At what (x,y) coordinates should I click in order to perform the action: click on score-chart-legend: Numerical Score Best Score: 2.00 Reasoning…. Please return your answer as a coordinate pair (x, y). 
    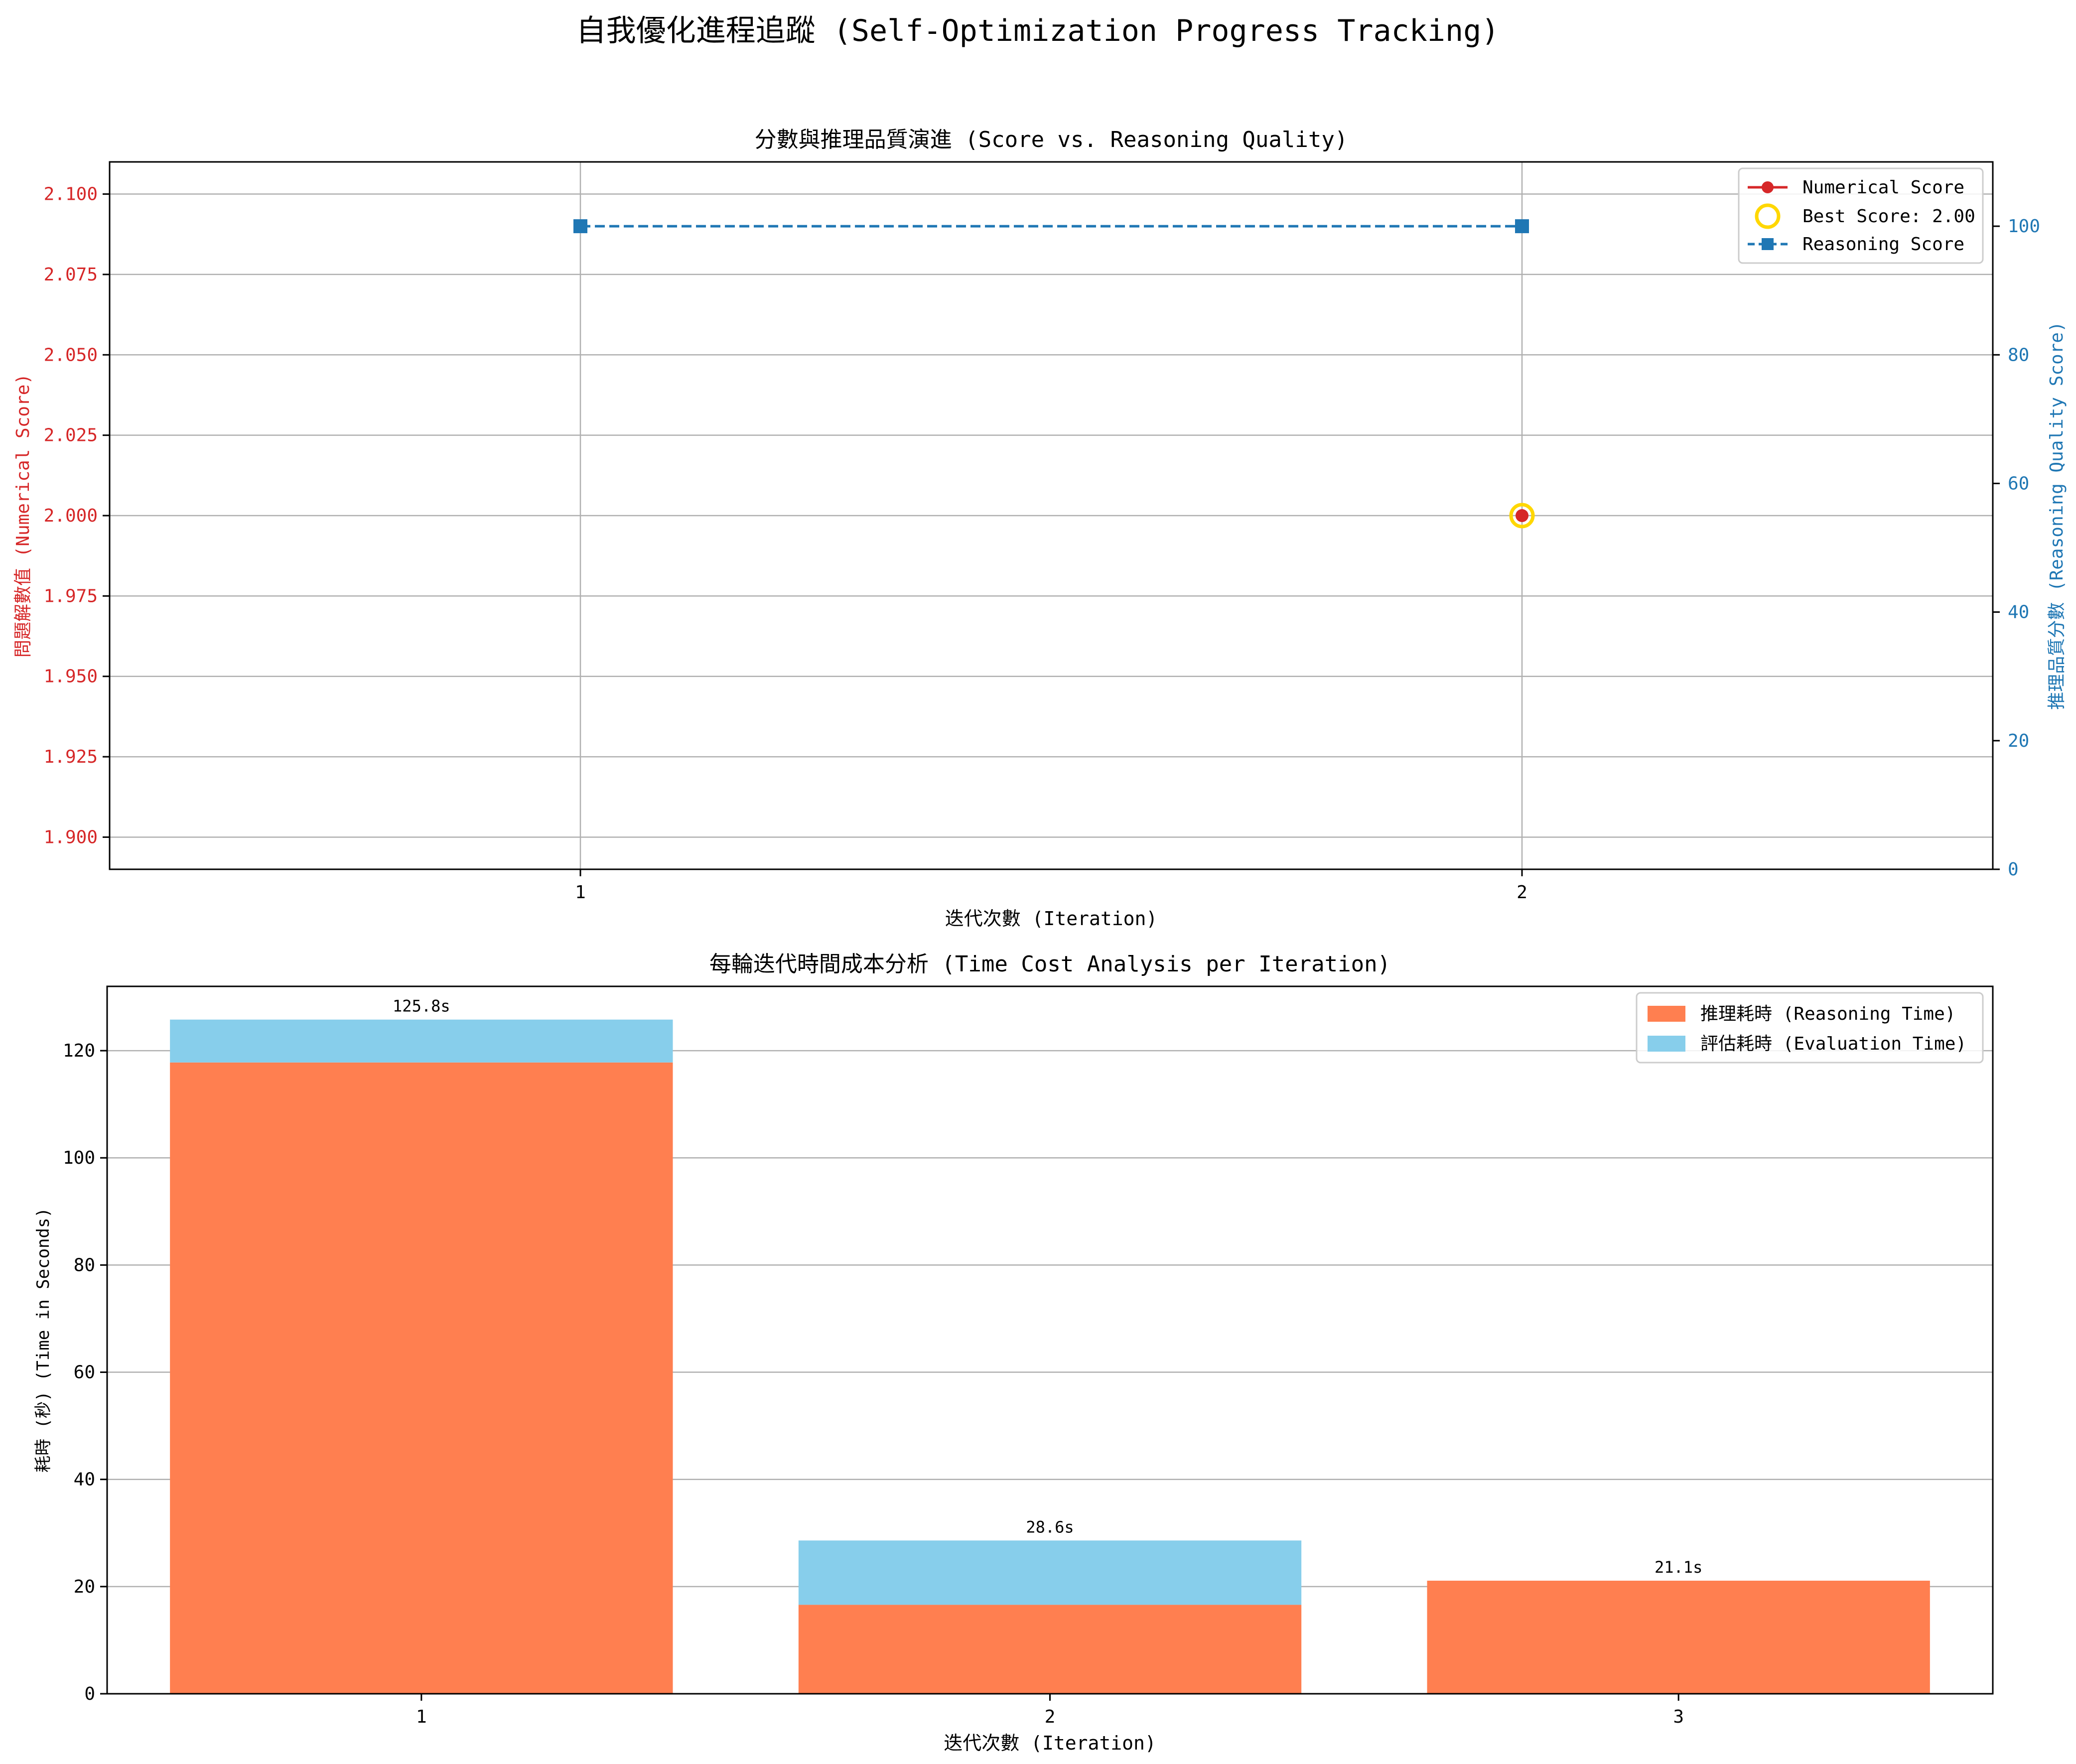
    Looking at the image, I should click on (1861, 215).